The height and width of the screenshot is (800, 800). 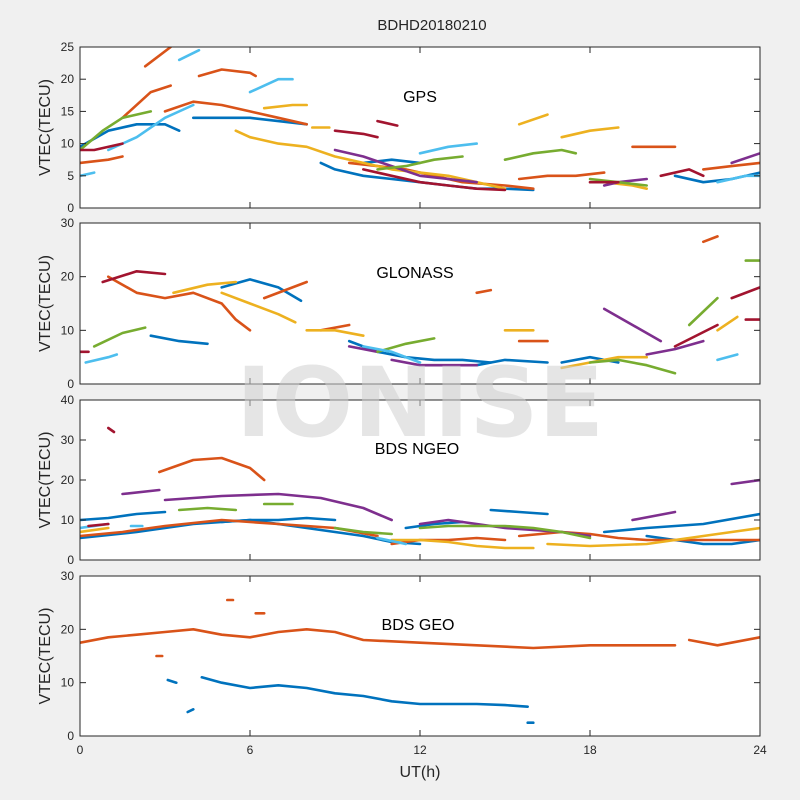 What do you see at coordinates (417, 449) in the screenshot?
I see `panel-title: BDS NGEO` at bounding box center [417, 449].